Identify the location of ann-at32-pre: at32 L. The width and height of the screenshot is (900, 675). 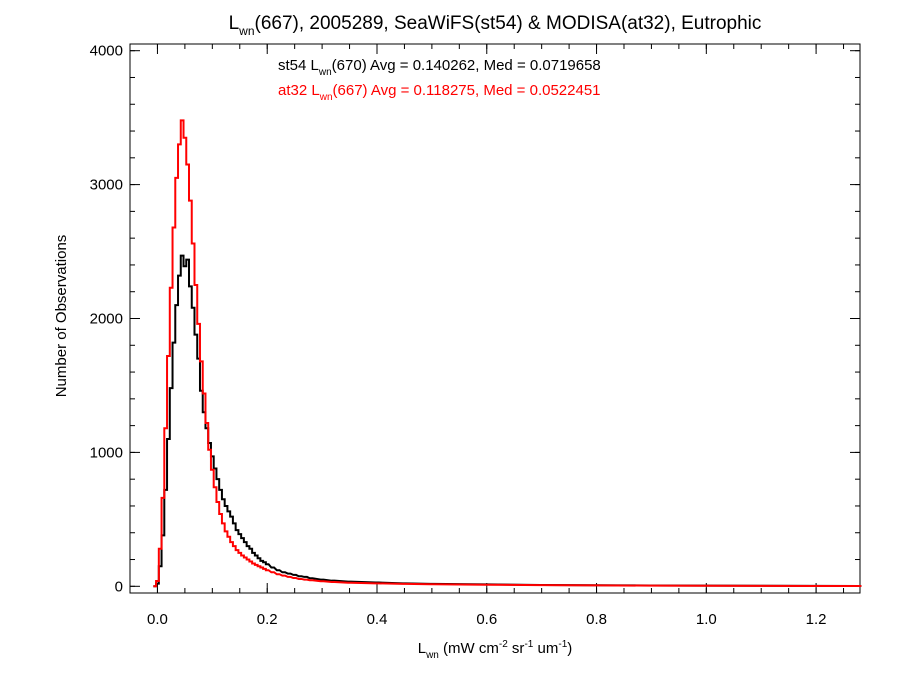
(299, 90).